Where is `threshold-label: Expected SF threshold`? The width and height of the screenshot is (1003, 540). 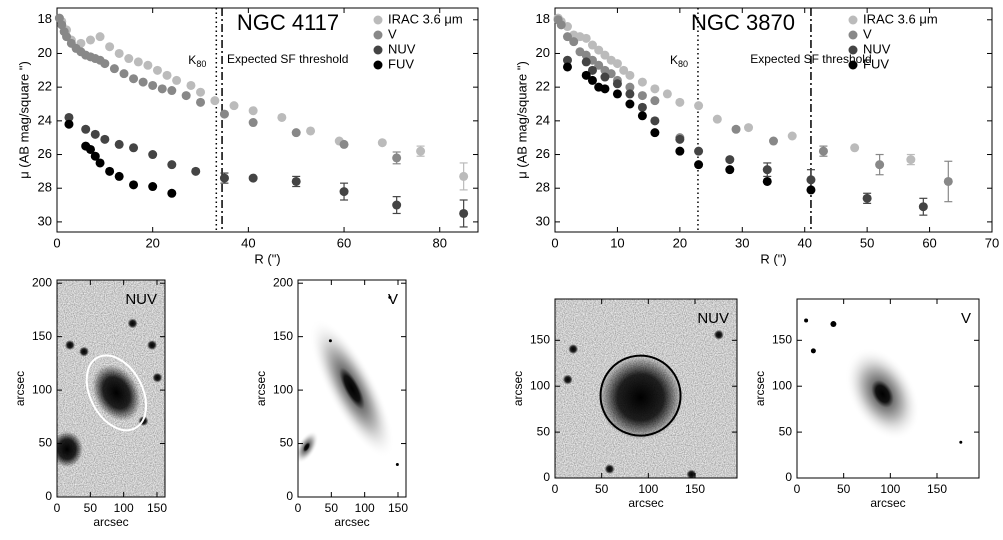
threshold-label: Expected SF threshold is located at coordinates (287, 59).